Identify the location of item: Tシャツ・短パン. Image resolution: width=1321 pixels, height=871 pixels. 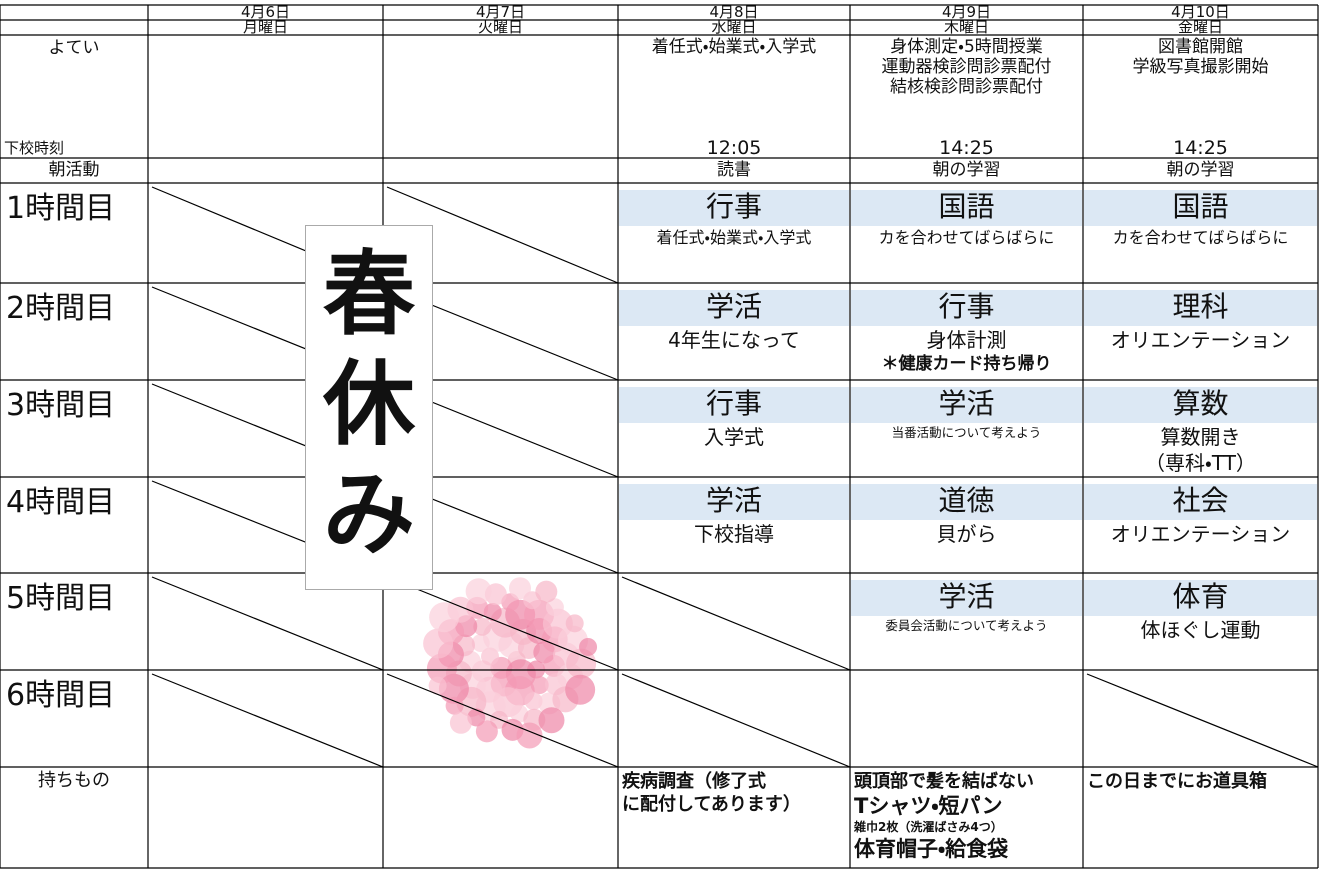
(928, 806).